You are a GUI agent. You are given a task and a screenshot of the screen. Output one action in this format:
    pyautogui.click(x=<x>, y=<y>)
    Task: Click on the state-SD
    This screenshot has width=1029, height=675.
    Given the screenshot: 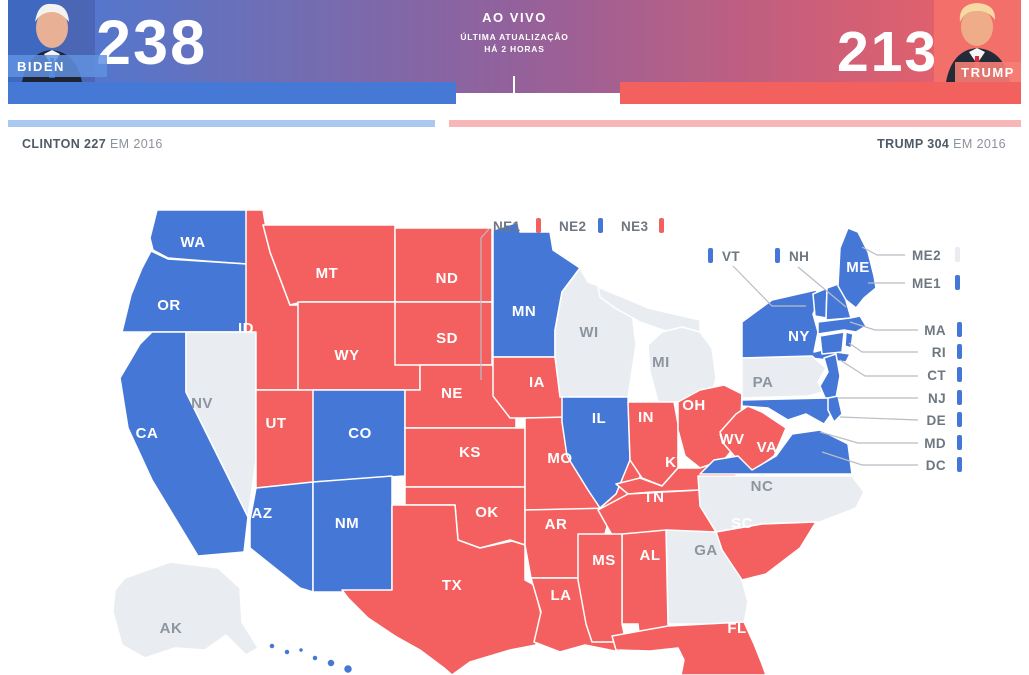 What is the action you would take?
    pyautogui.click(x=443, y=333)
    